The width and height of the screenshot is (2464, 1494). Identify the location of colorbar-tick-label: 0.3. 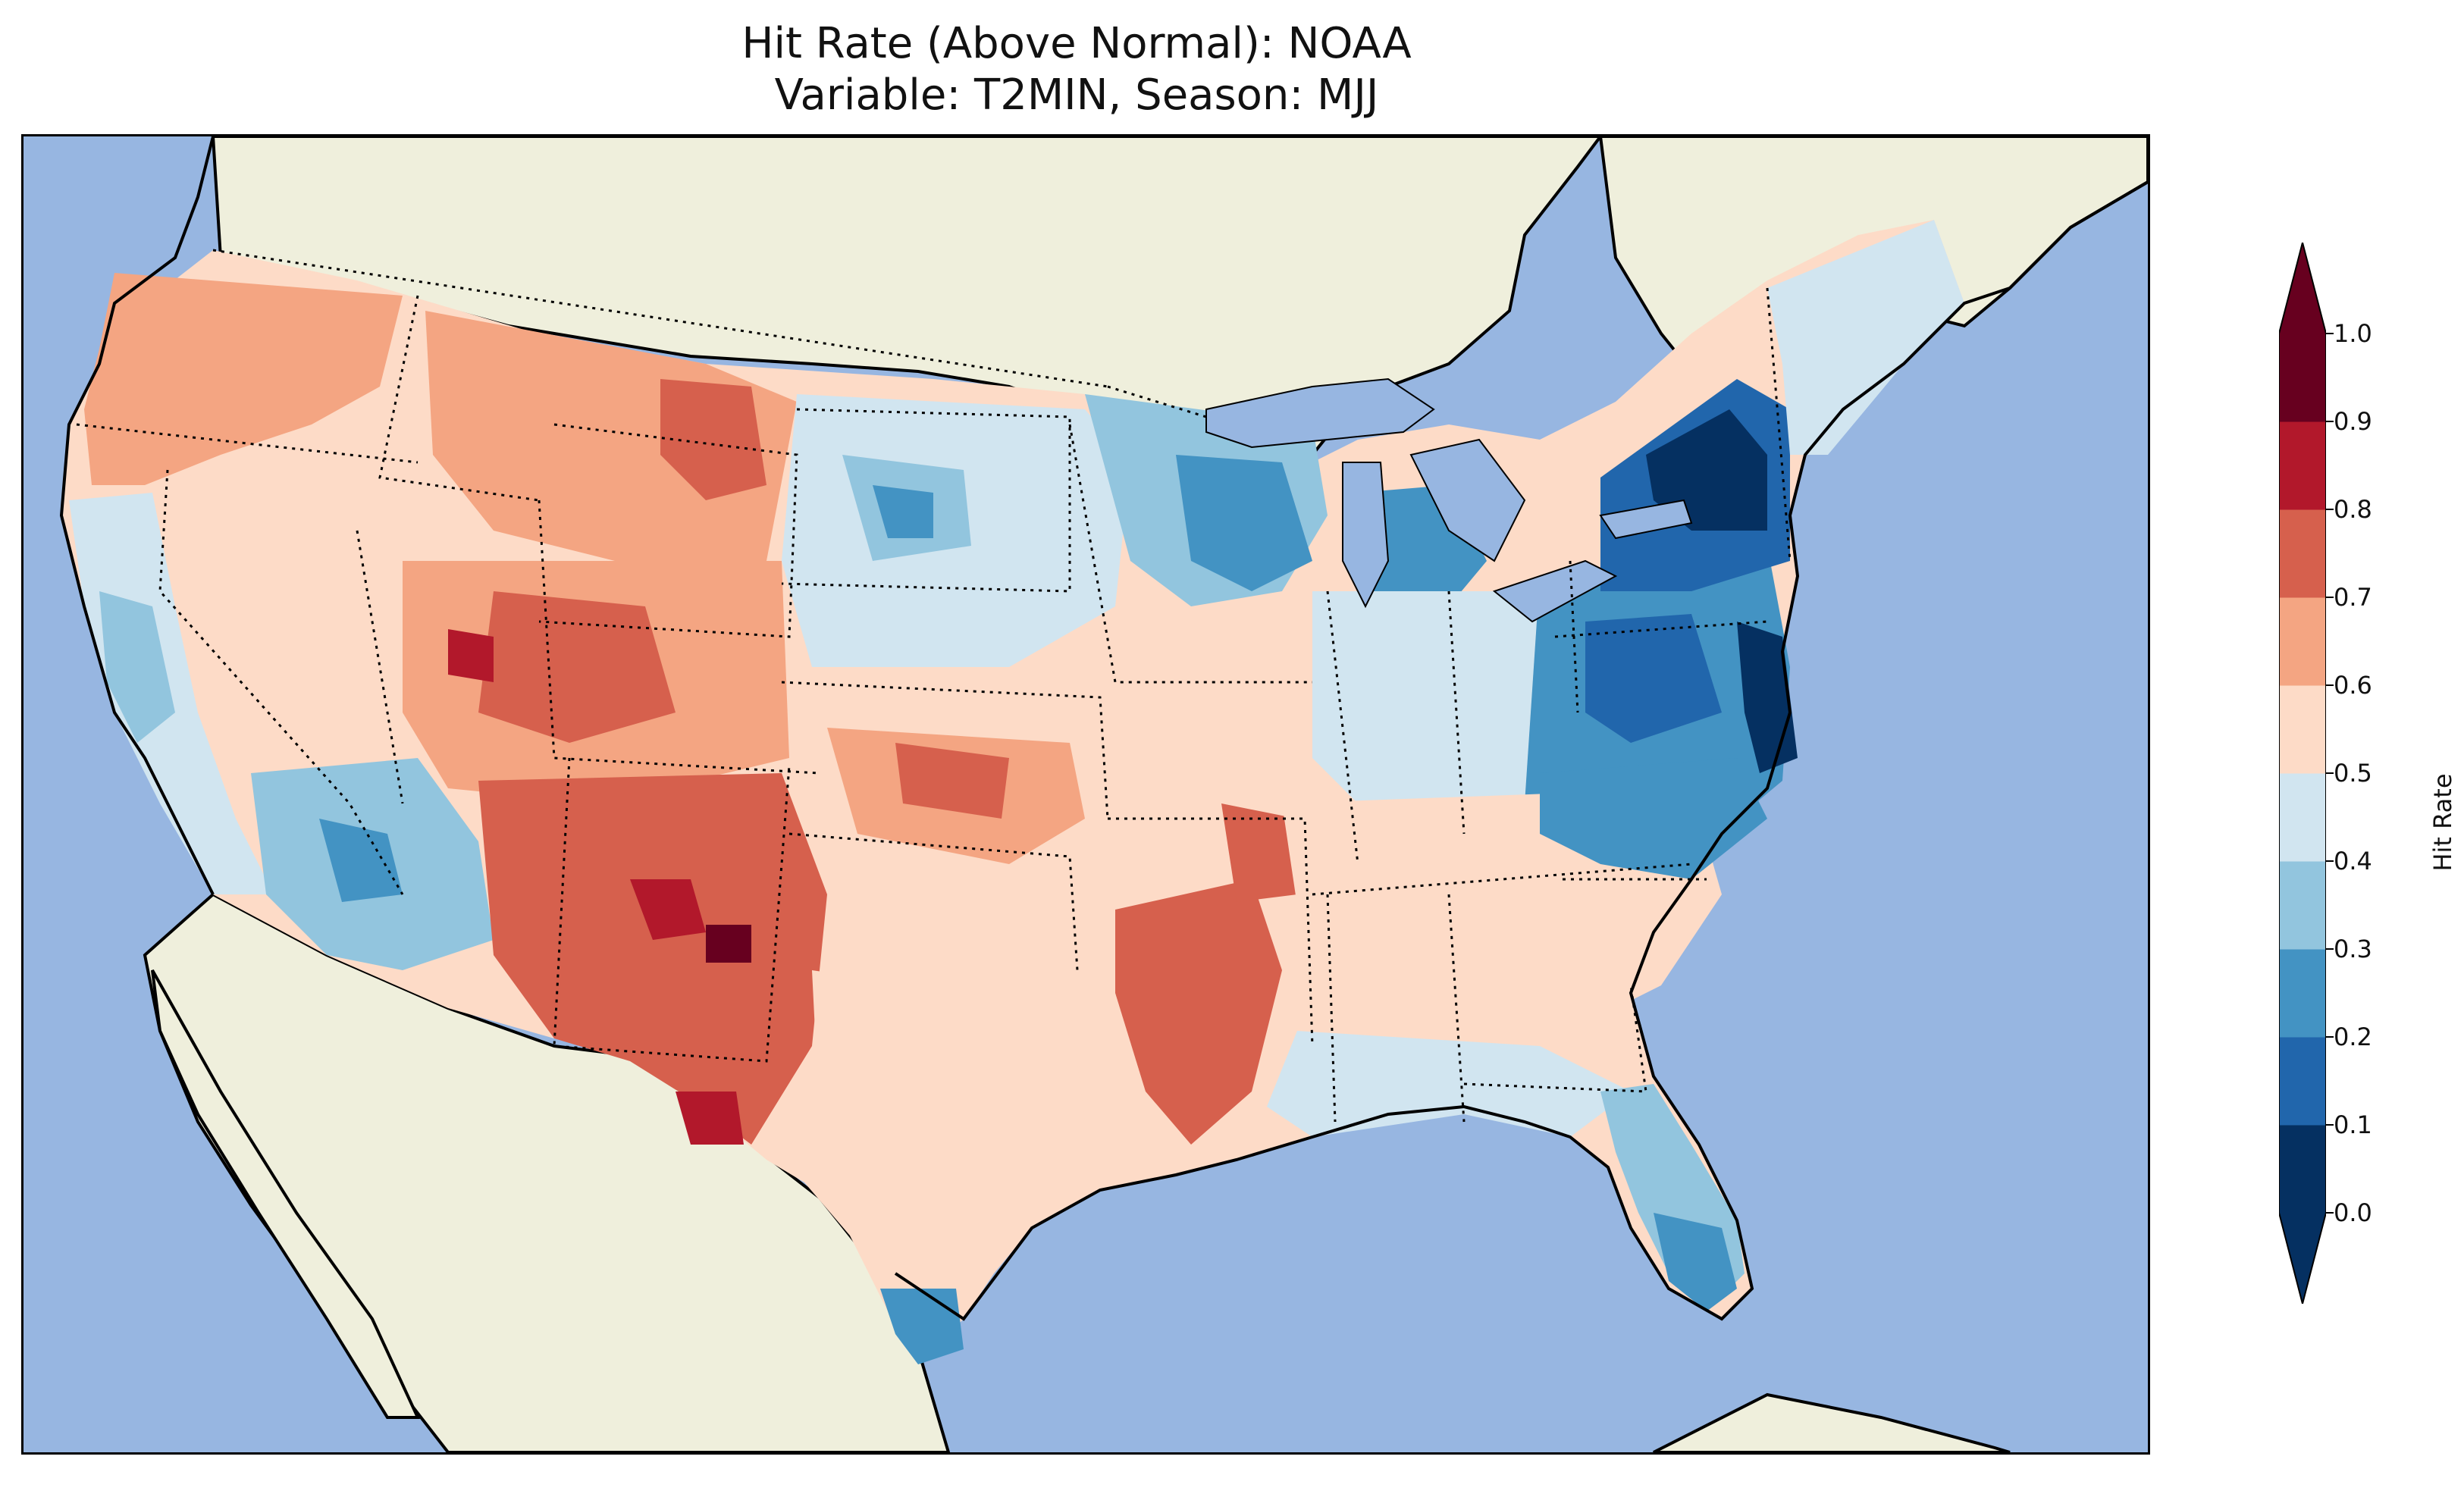
(2349, 949).